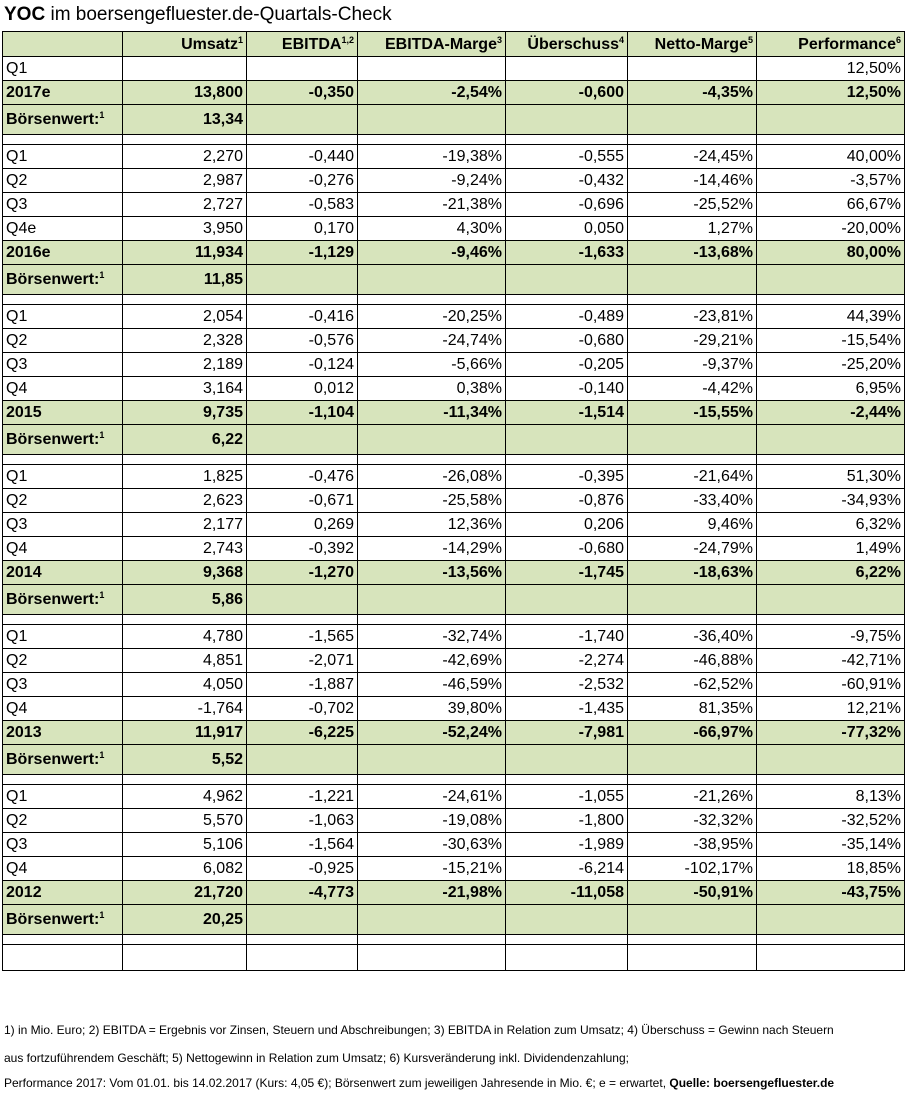 This screenshot has height=1098, width=906. What do you see at coordinates (566, 572) in the screenshot?
I see `cell-ueberschuss: -1,745` at bounding box center [566, 572].